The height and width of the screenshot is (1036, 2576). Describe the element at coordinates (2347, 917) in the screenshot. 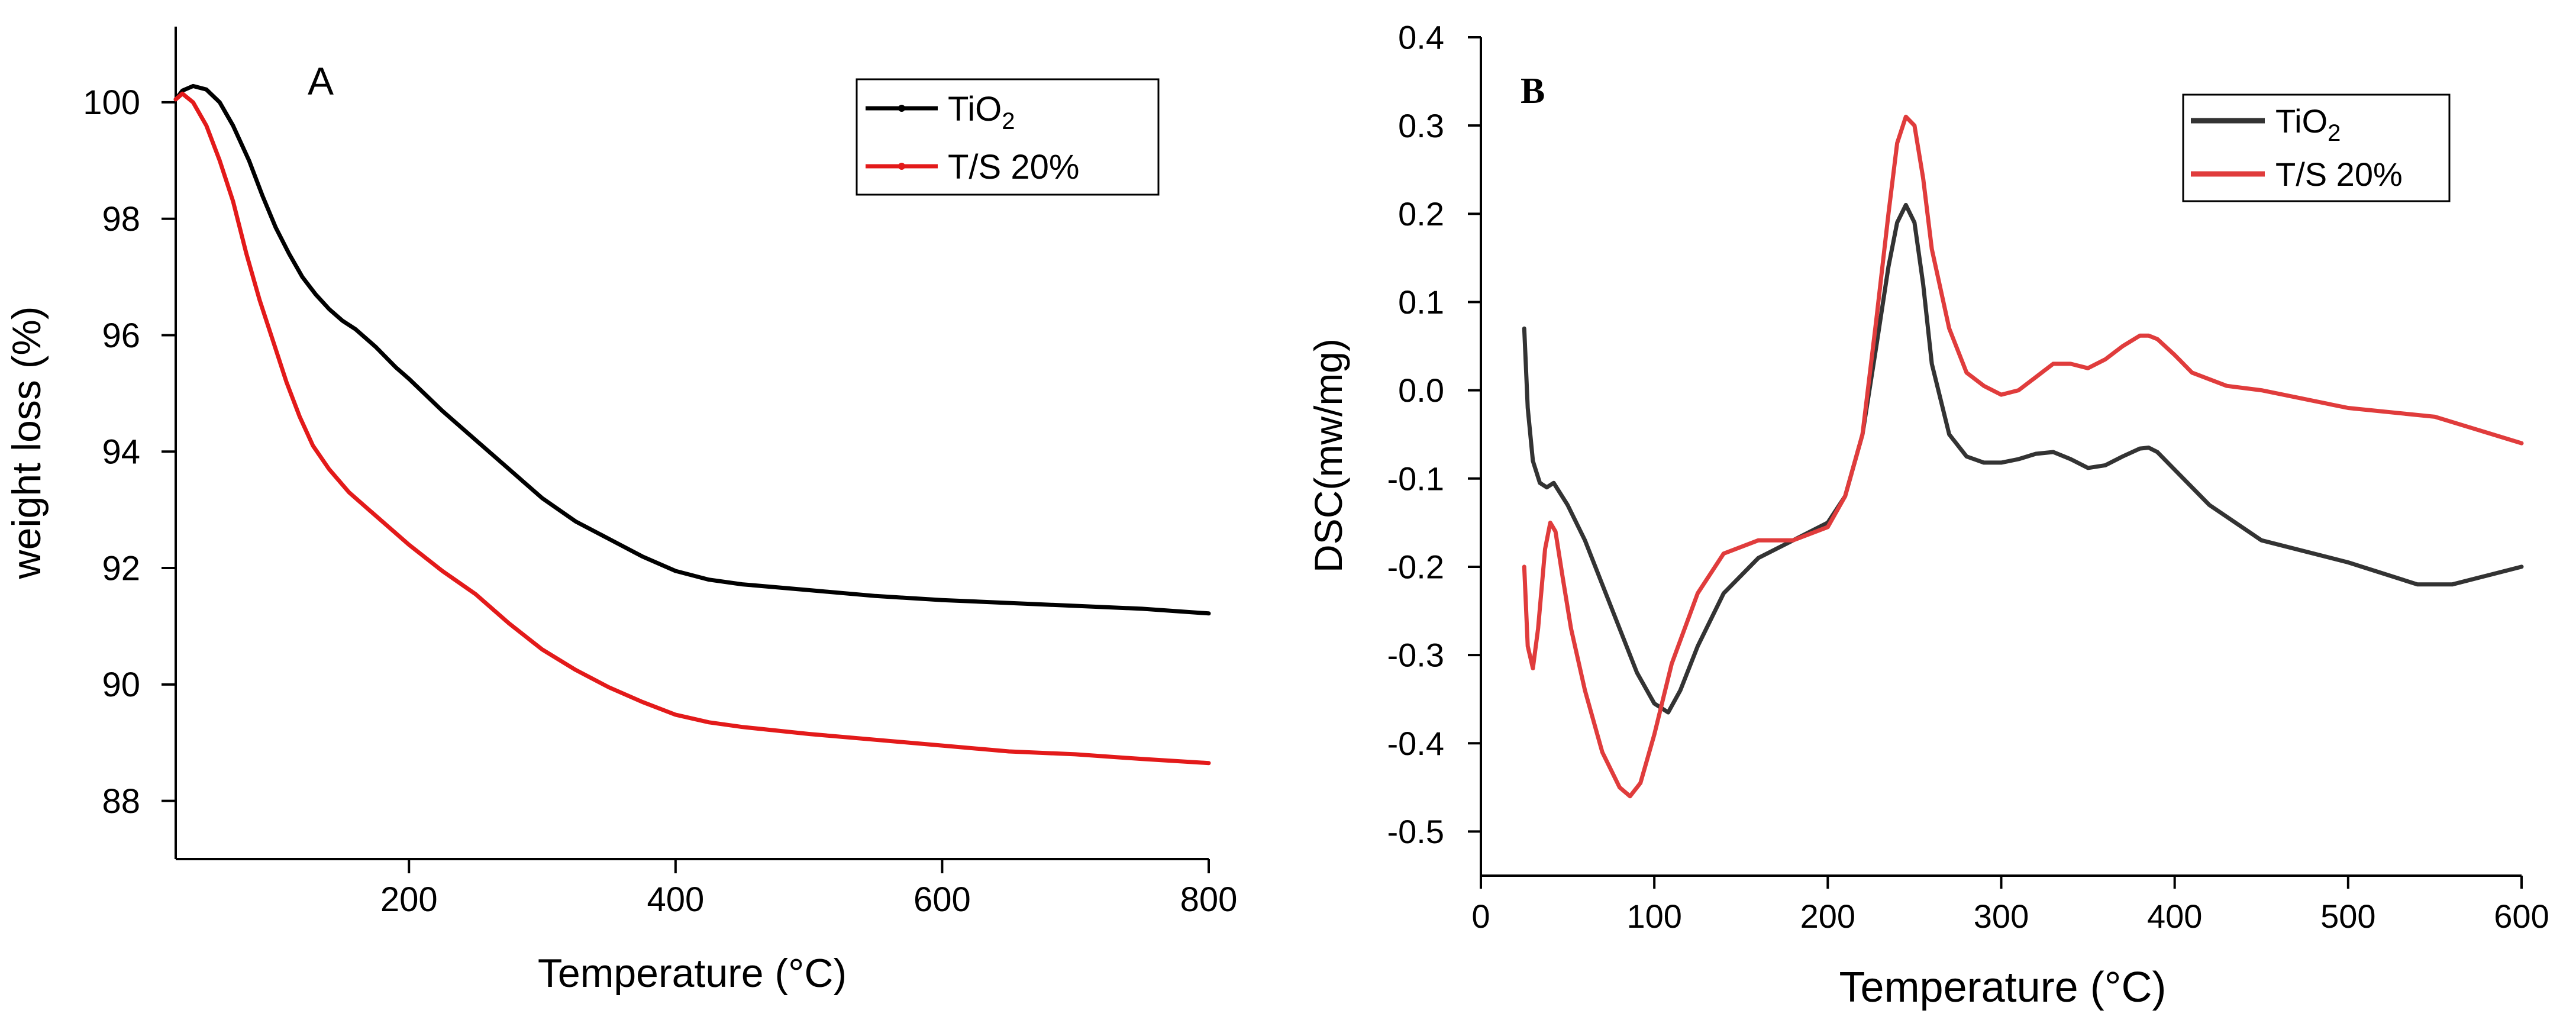

I see `panel-b-x-tick-label-500: 500` at that location.